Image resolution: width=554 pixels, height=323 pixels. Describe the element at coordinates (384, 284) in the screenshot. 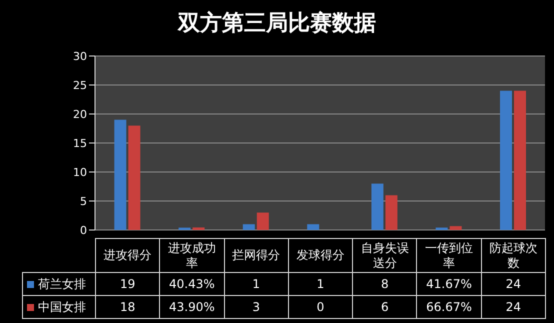

I see `data-label: 8` at that location.